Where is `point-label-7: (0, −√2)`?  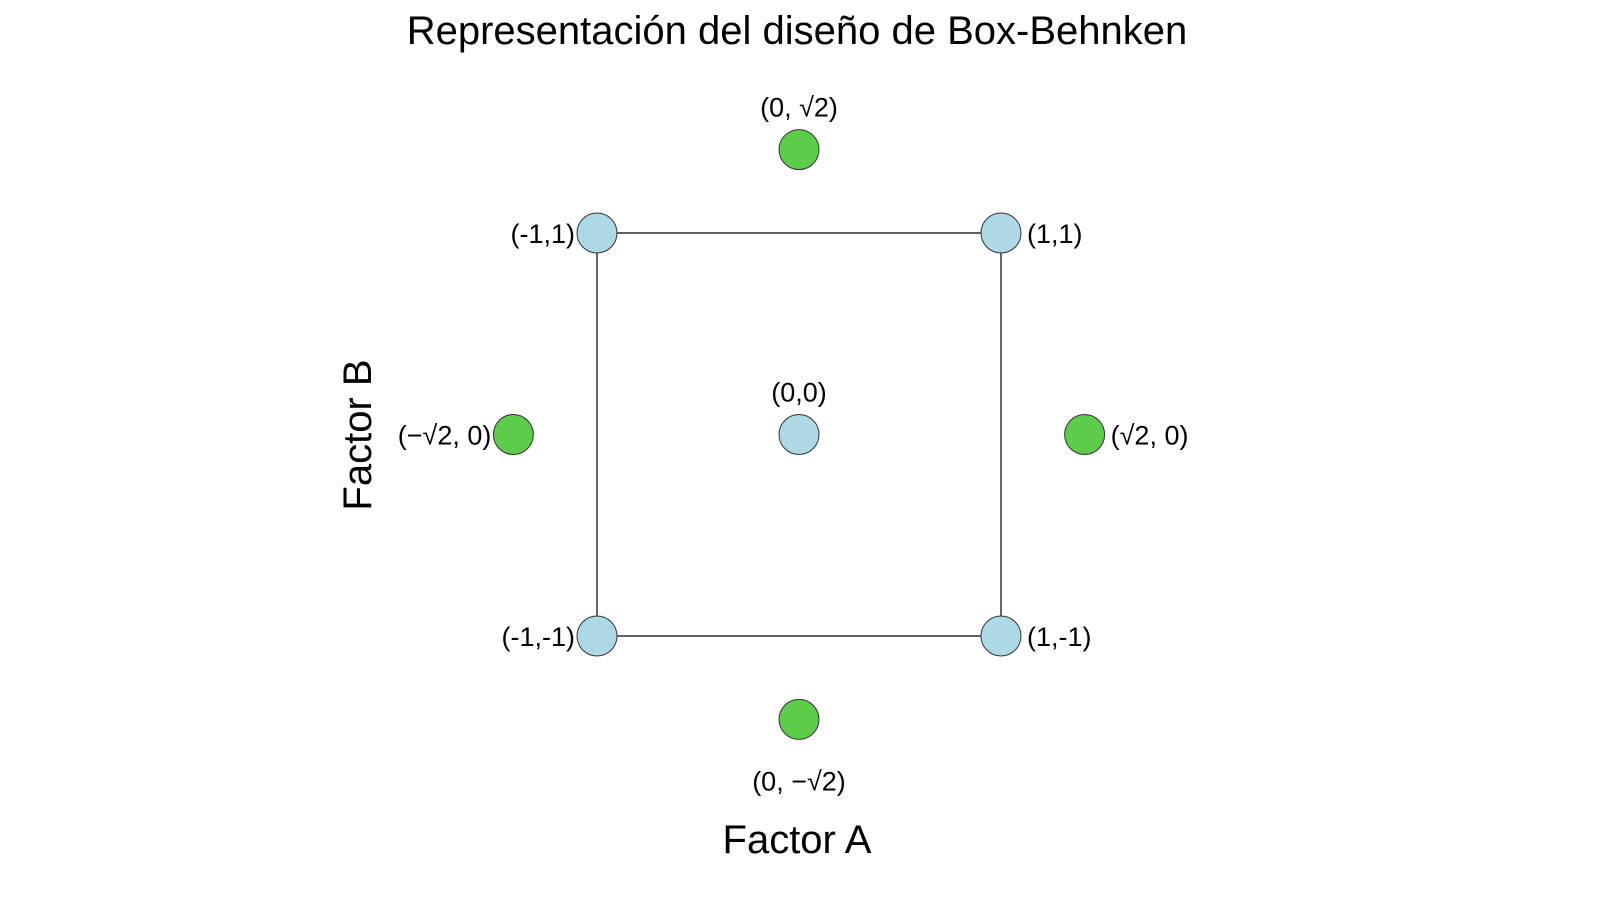
point-label-7: (0, −√2) is located at coordinates (799, 781).